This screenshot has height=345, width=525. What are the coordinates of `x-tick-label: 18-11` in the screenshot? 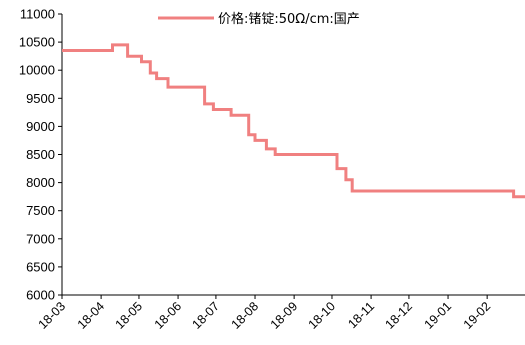 It's located at (361, 315).